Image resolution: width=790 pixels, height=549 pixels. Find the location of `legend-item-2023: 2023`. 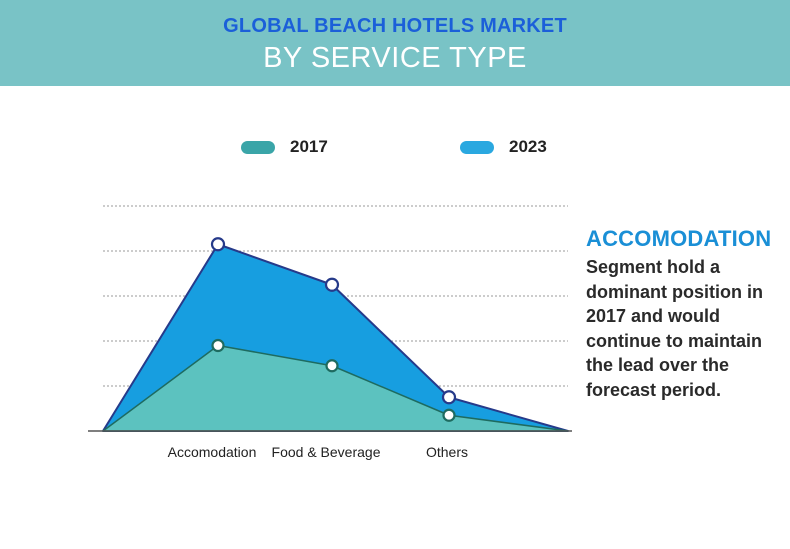

legend-item-2023: 2023 is located at coordinates (503, 147).